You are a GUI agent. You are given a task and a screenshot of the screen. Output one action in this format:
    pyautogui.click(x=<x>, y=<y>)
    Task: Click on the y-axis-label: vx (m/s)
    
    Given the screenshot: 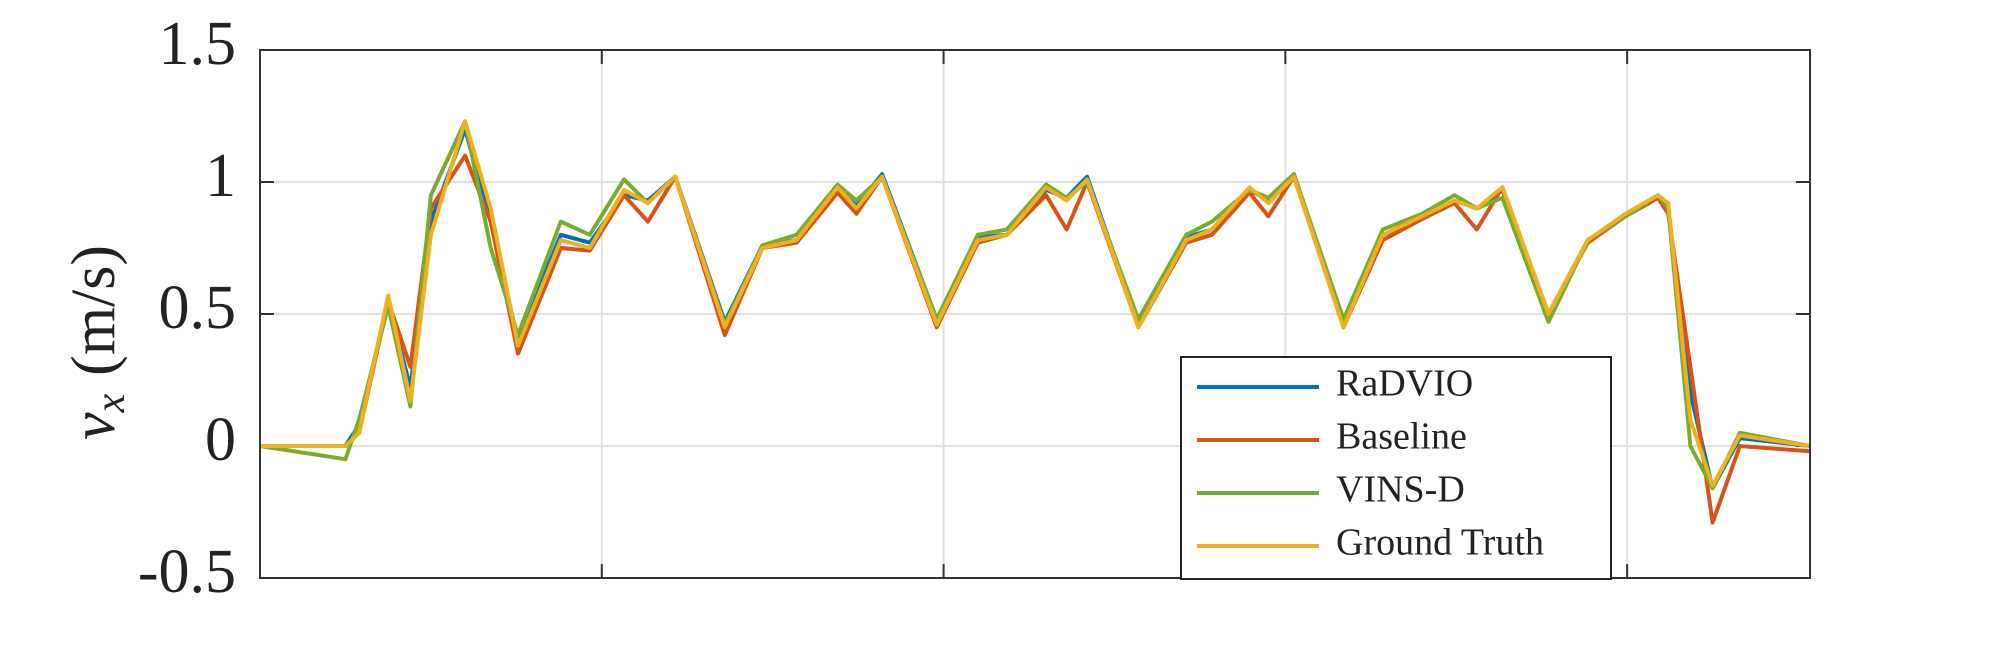 What is the action you would take?
    pyautogui.click(x=96, y=342)
    